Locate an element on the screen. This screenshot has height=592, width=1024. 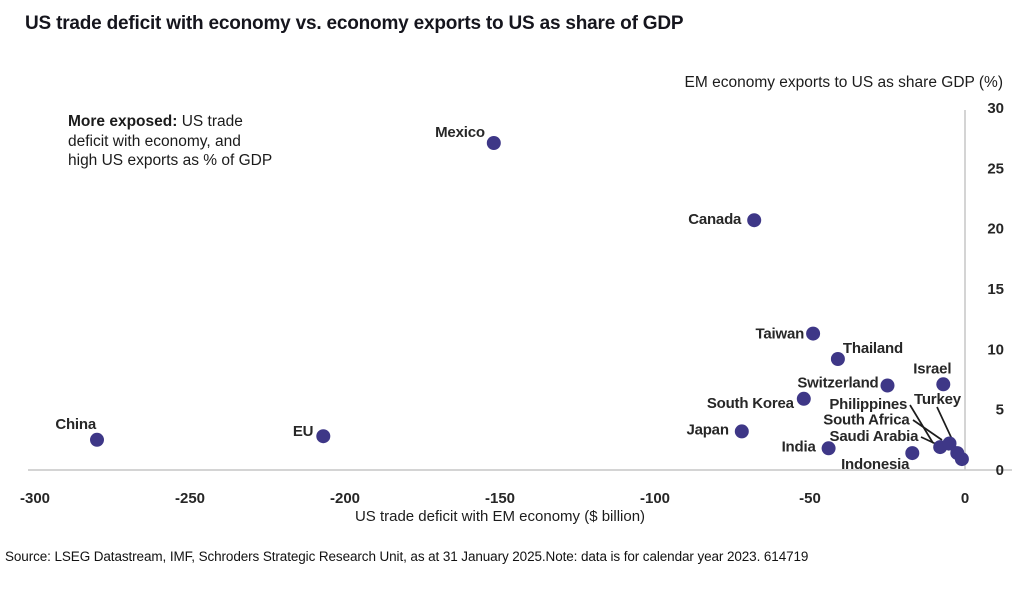
point-label-switzerland: Switzerland is located at coordinates (837, 383).